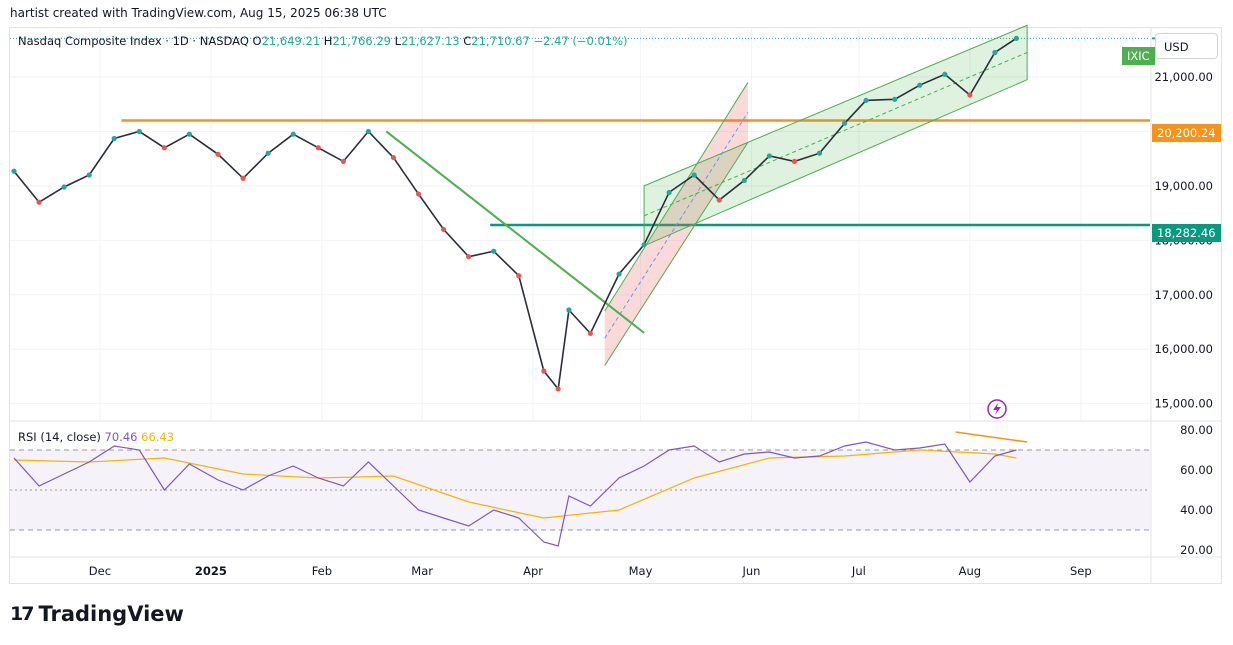  I want to click on price-tick-label: 19,000.00, so click(1183, 186).